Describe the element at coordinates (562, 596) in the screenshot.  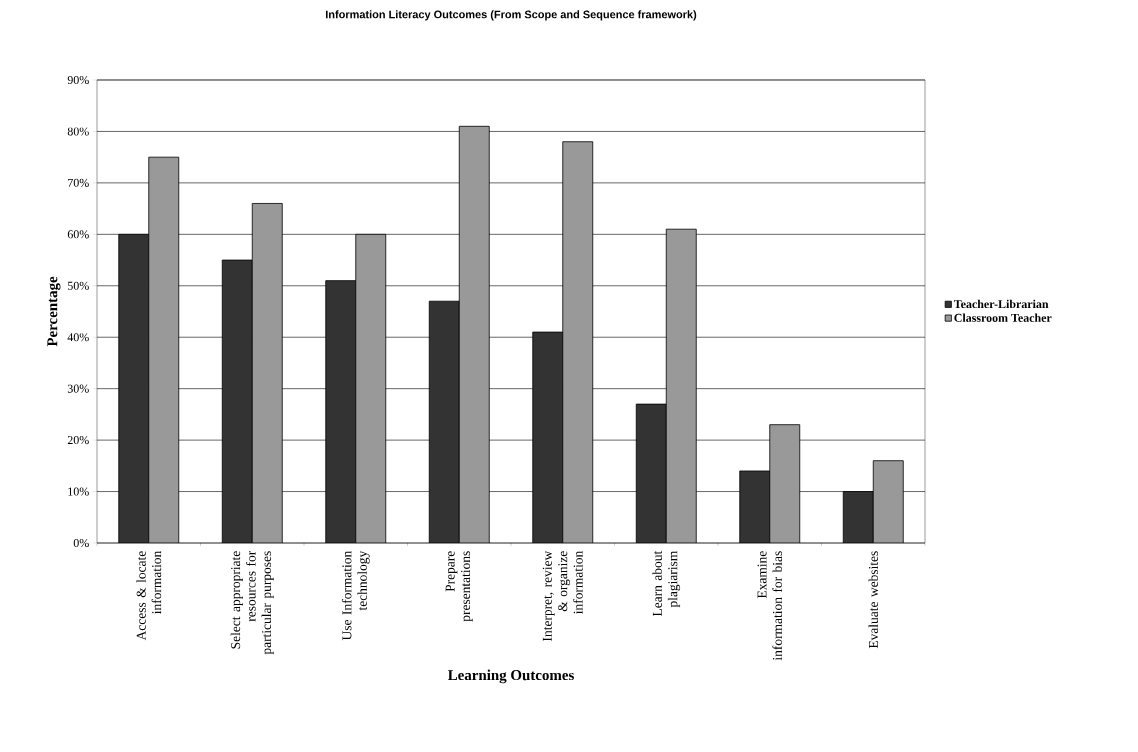
I see `x-tick-label: Interpret, review & organize information` at that location.